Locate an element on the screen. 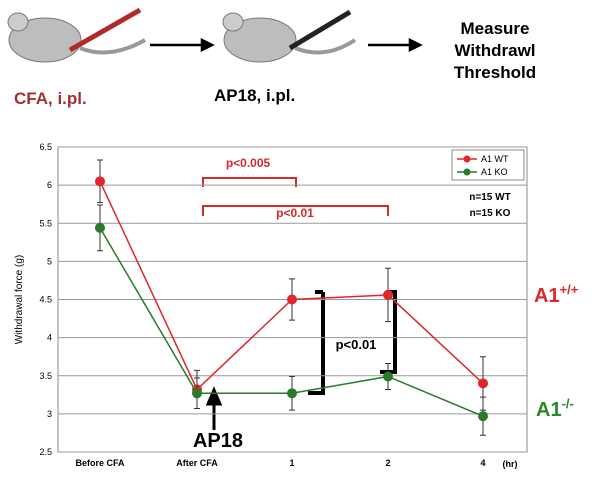  bracket is located at coordinates (295, 196).